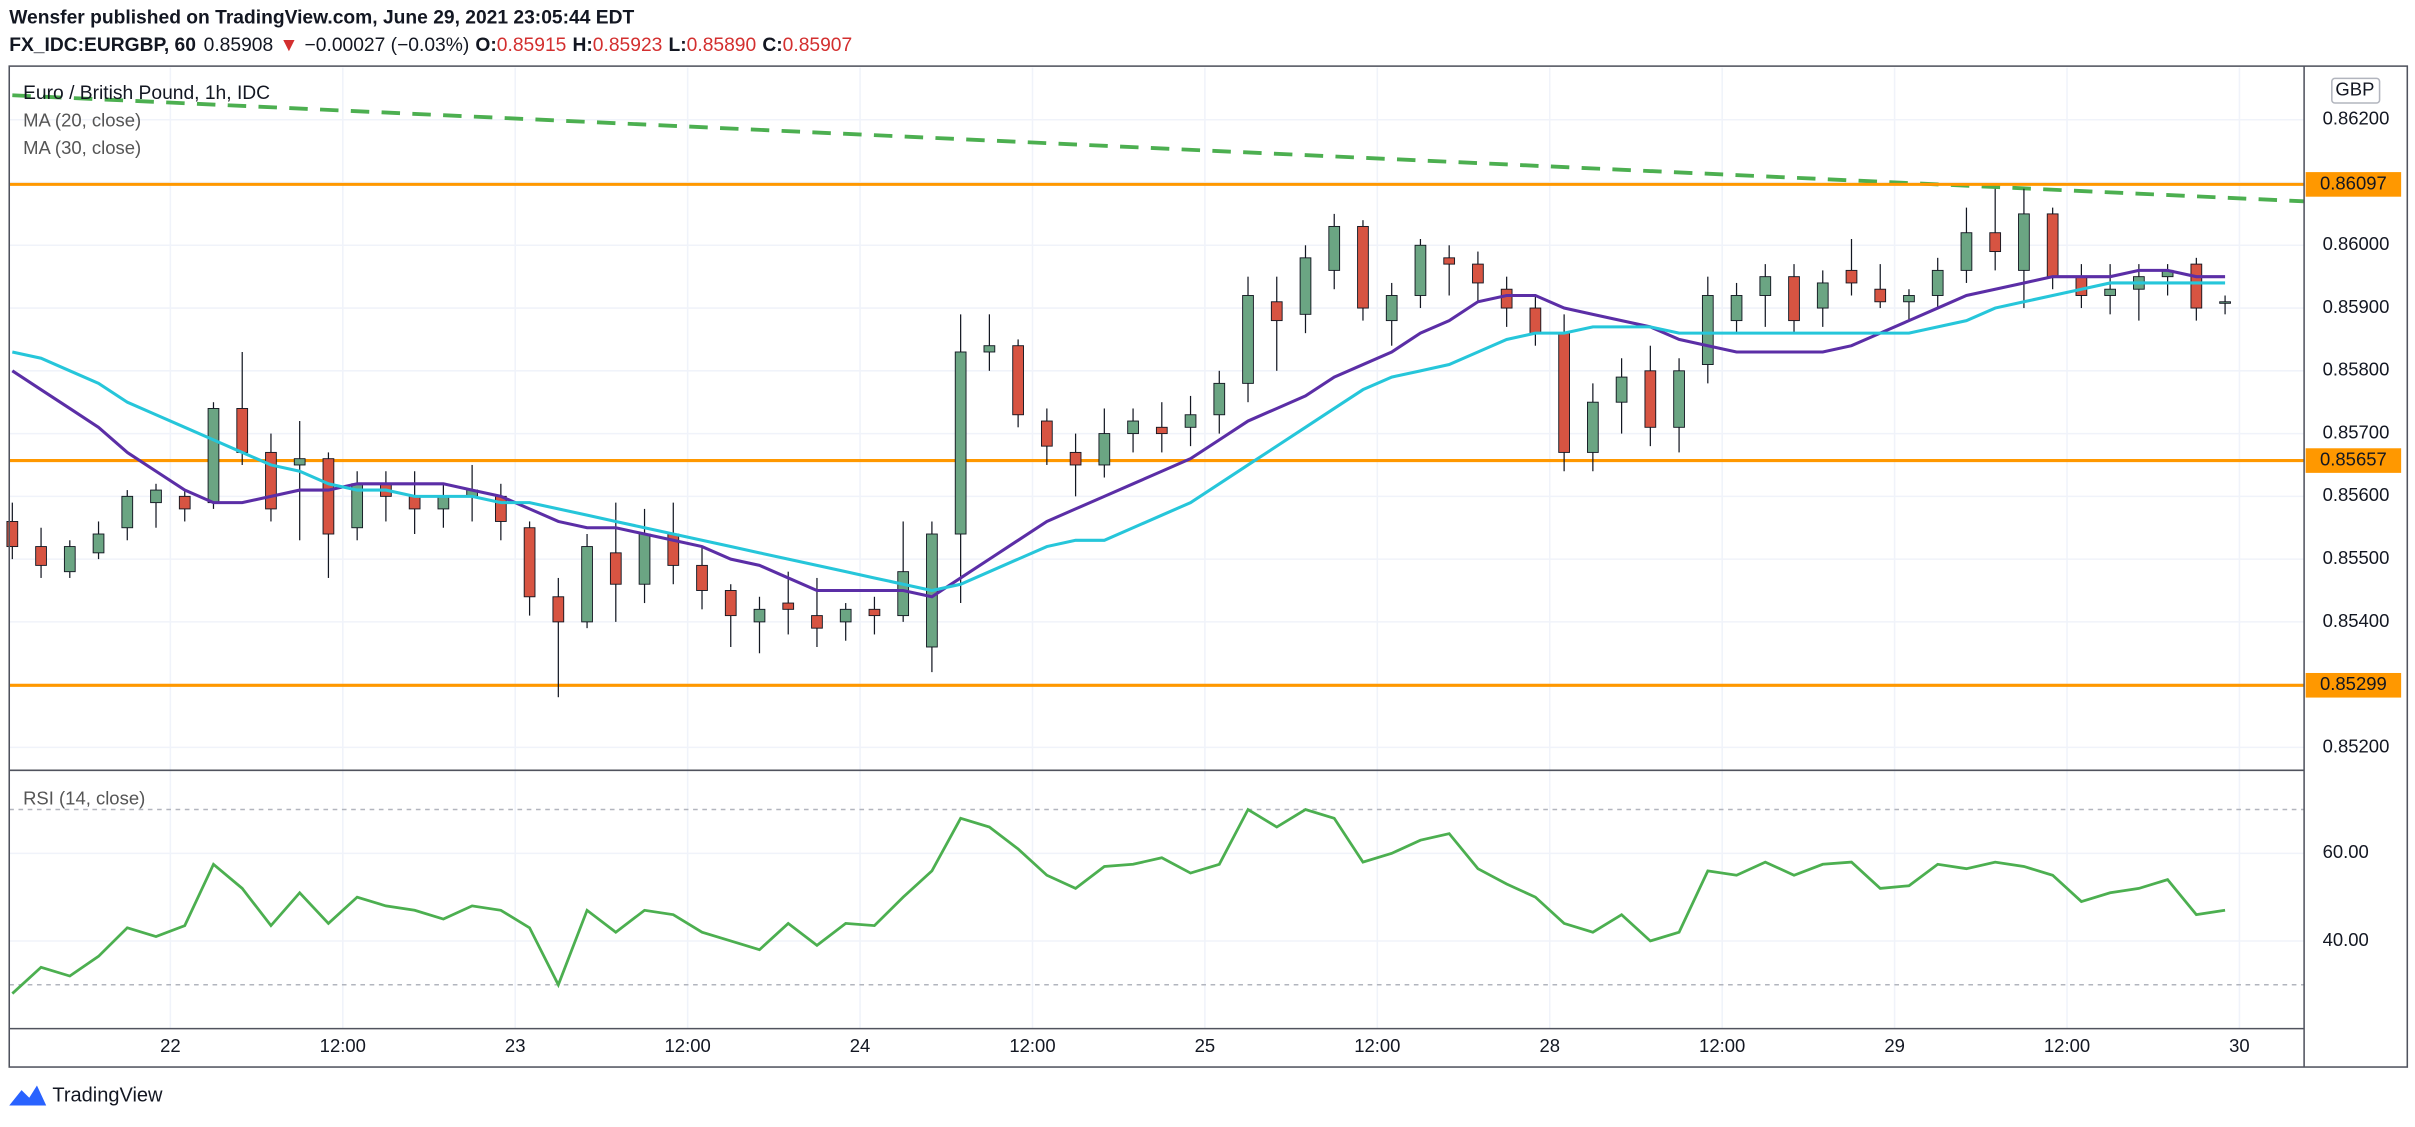 This screenshot has height=1127, width=2415. What do you see at coordinates (515, 1045) in the screenshot?
I see `x-tick-label: 23` at bounding box center [515, 1045].